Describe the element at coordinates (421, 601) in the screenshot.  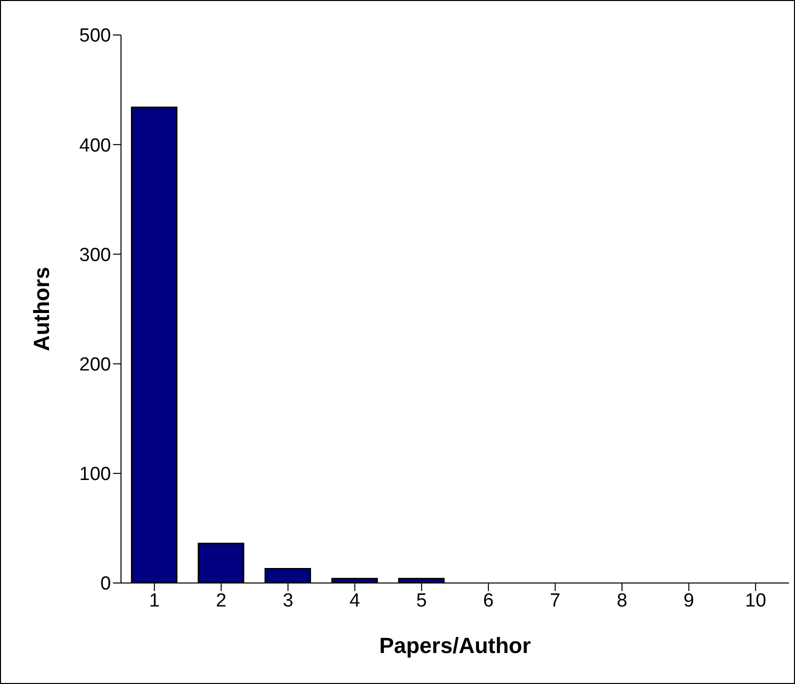
I see `x-tick-label: 5` at that location.